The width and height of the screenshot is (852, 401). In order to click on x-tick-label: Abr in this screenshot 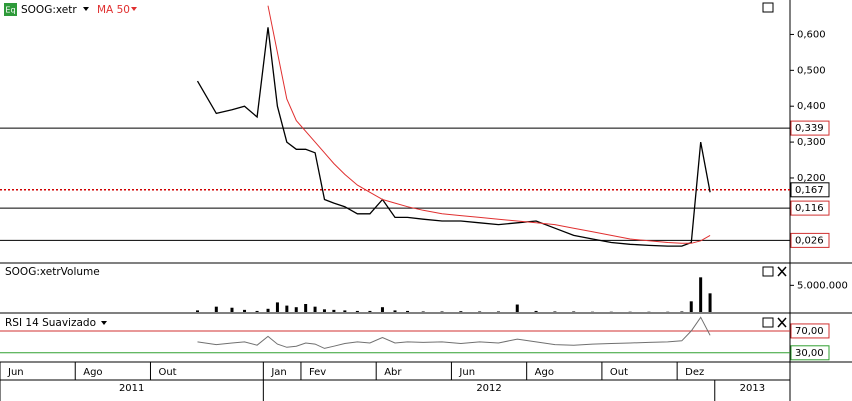, I will do `click(393, 372)`.